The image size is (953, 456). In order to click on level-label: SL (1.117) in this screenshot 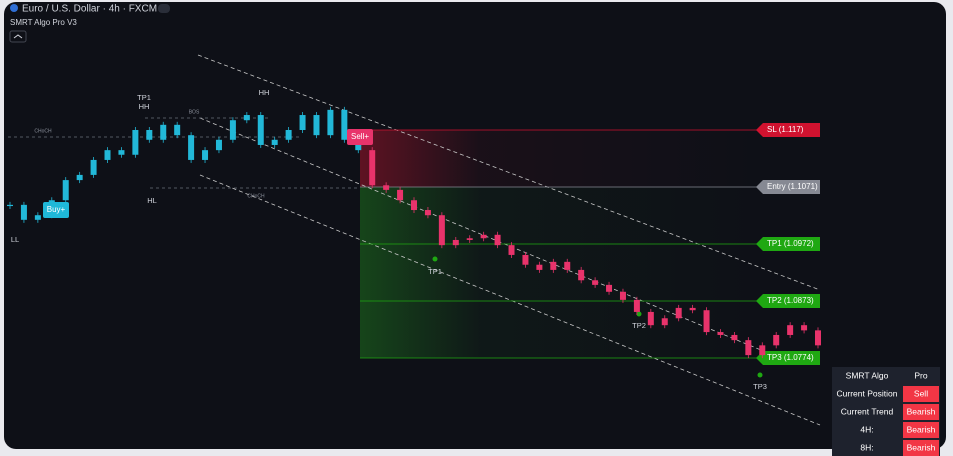, I will do `click(785, 129)`.